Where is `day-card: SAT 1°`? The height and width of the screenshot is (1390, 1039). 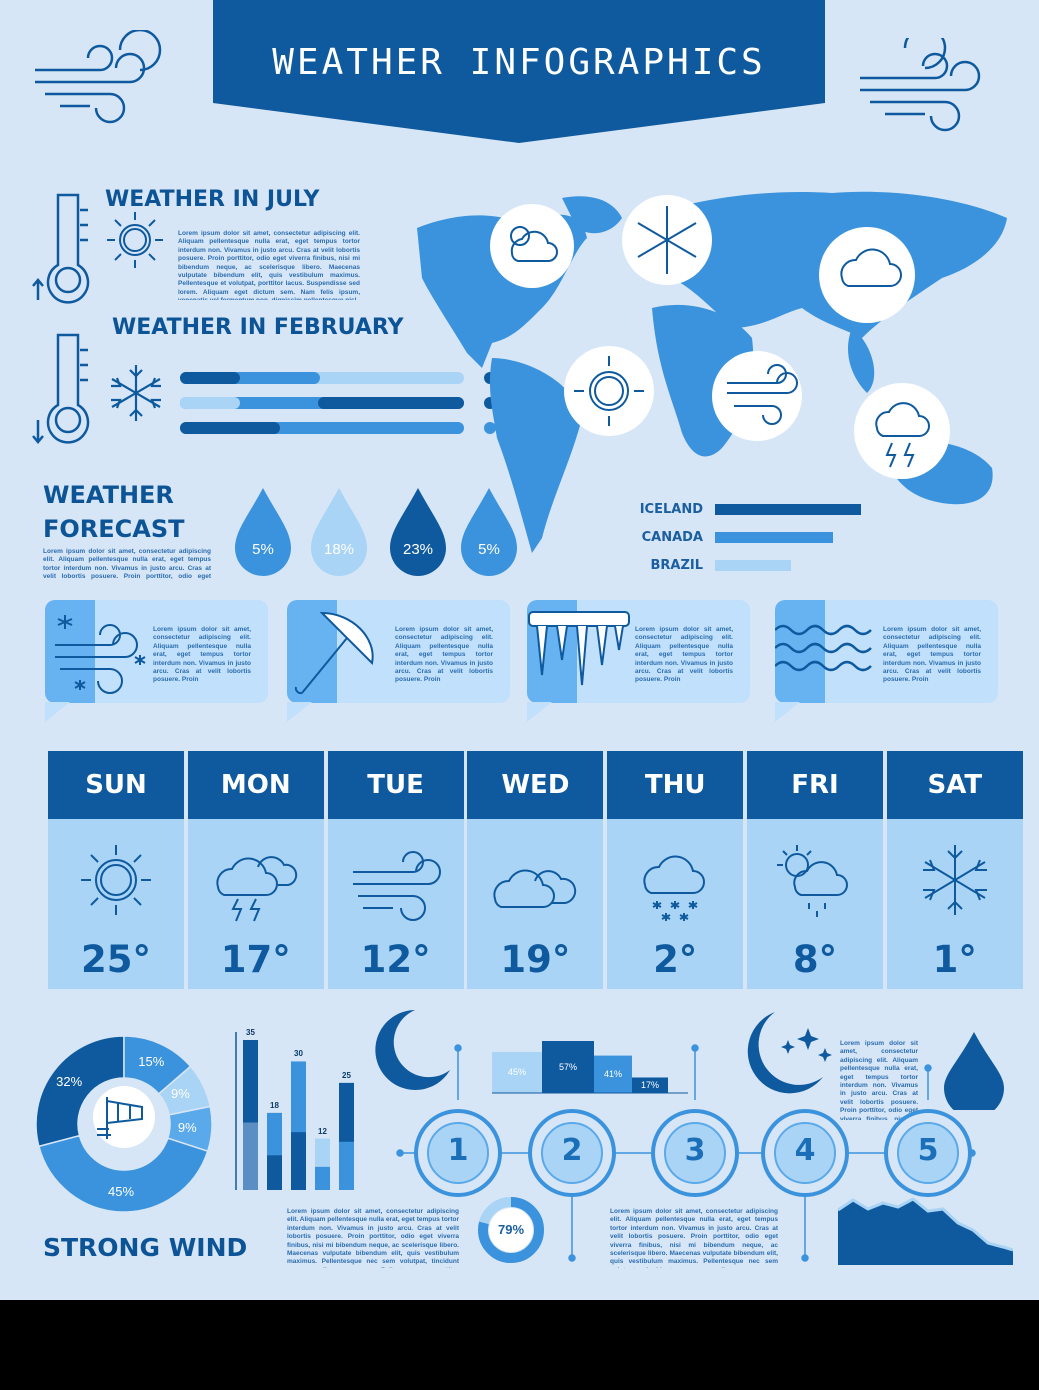 day-card: SAT 1° is located at coordinates (954, 870).